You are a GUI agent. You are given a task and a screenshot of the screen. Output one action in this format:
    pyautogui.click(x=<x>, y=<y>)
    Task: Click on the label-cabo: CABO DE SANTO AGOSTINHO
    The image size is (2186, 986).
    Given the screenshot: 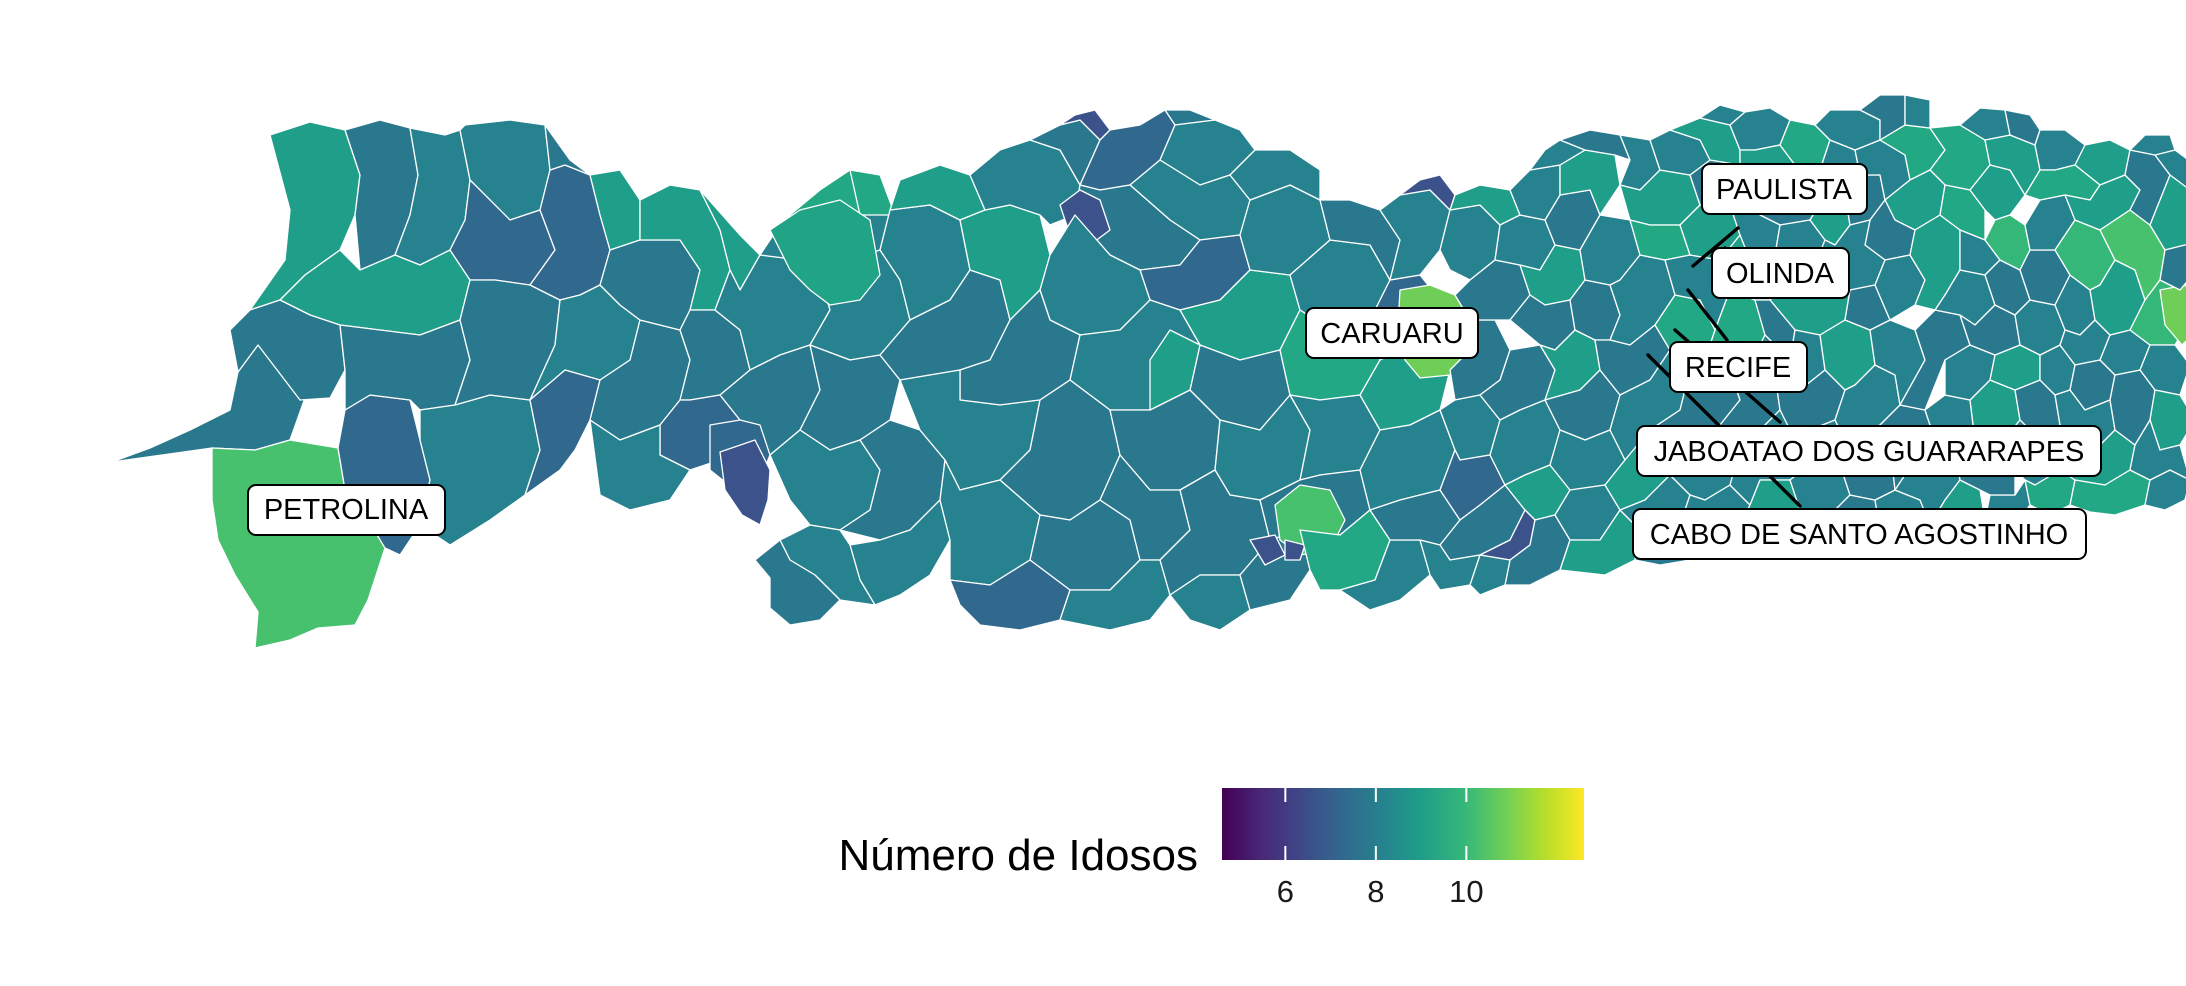 What is the action you would take?
    pyautogui.click(x=1859, y=534)
    